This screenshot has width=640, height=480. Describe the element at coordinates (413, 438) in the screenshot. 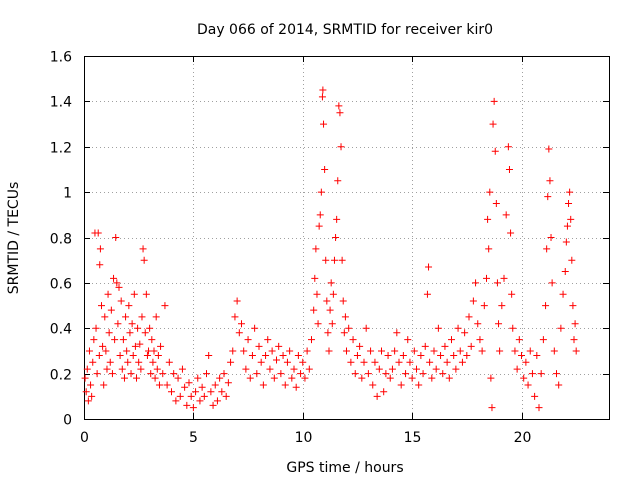

I see `x-tick-label: 15` at that location.